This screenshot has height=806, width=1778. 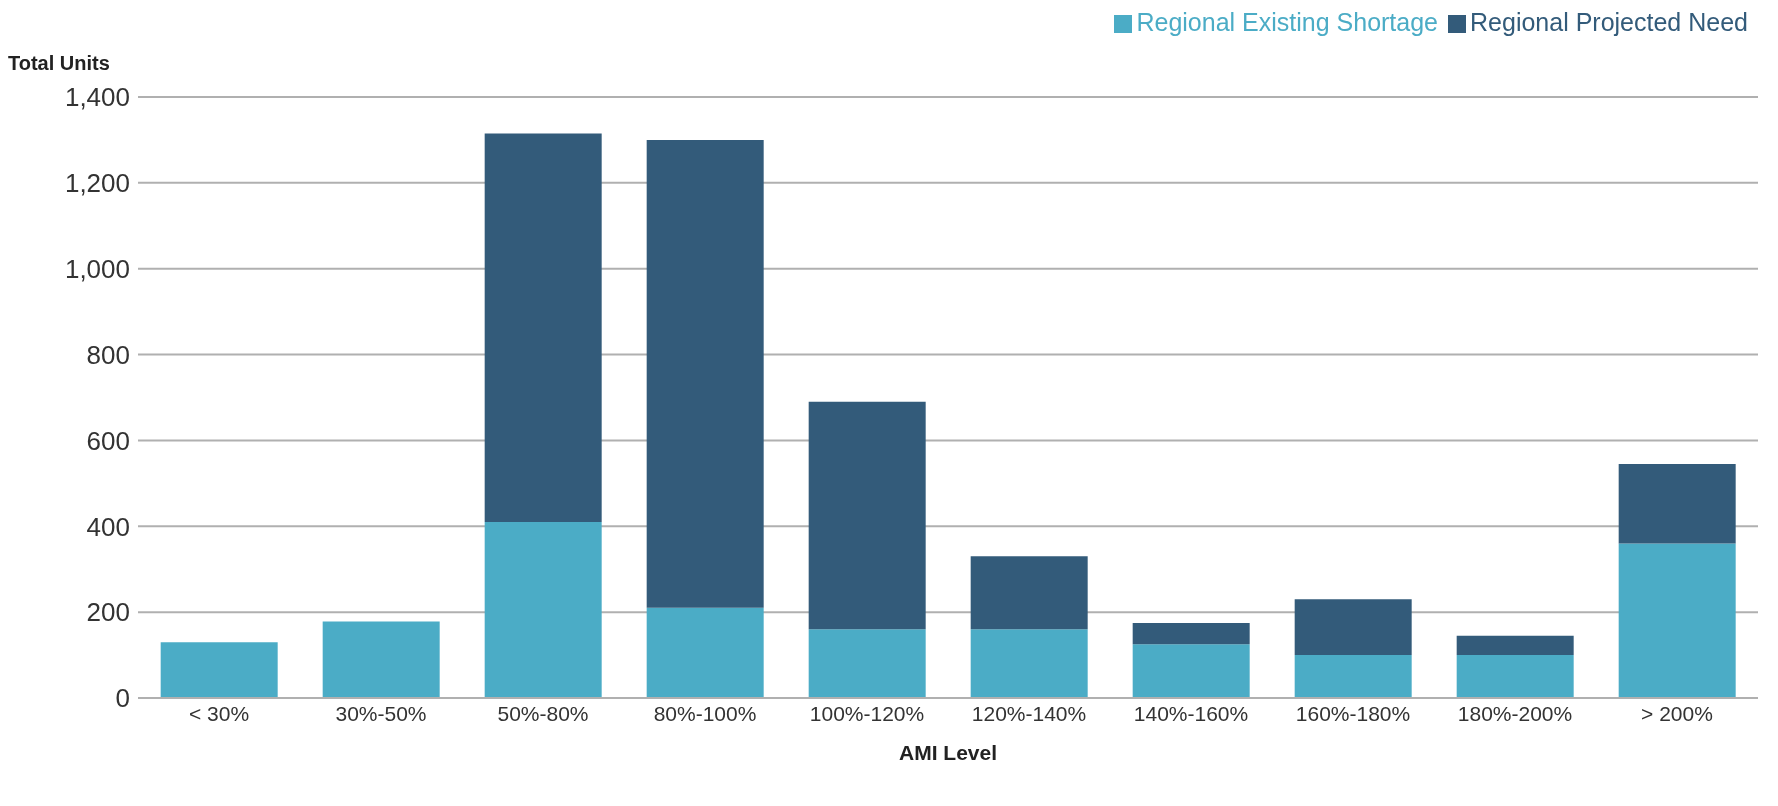 I want to click on x-tick-label: 50%-80%, so click(x=543, y=713).